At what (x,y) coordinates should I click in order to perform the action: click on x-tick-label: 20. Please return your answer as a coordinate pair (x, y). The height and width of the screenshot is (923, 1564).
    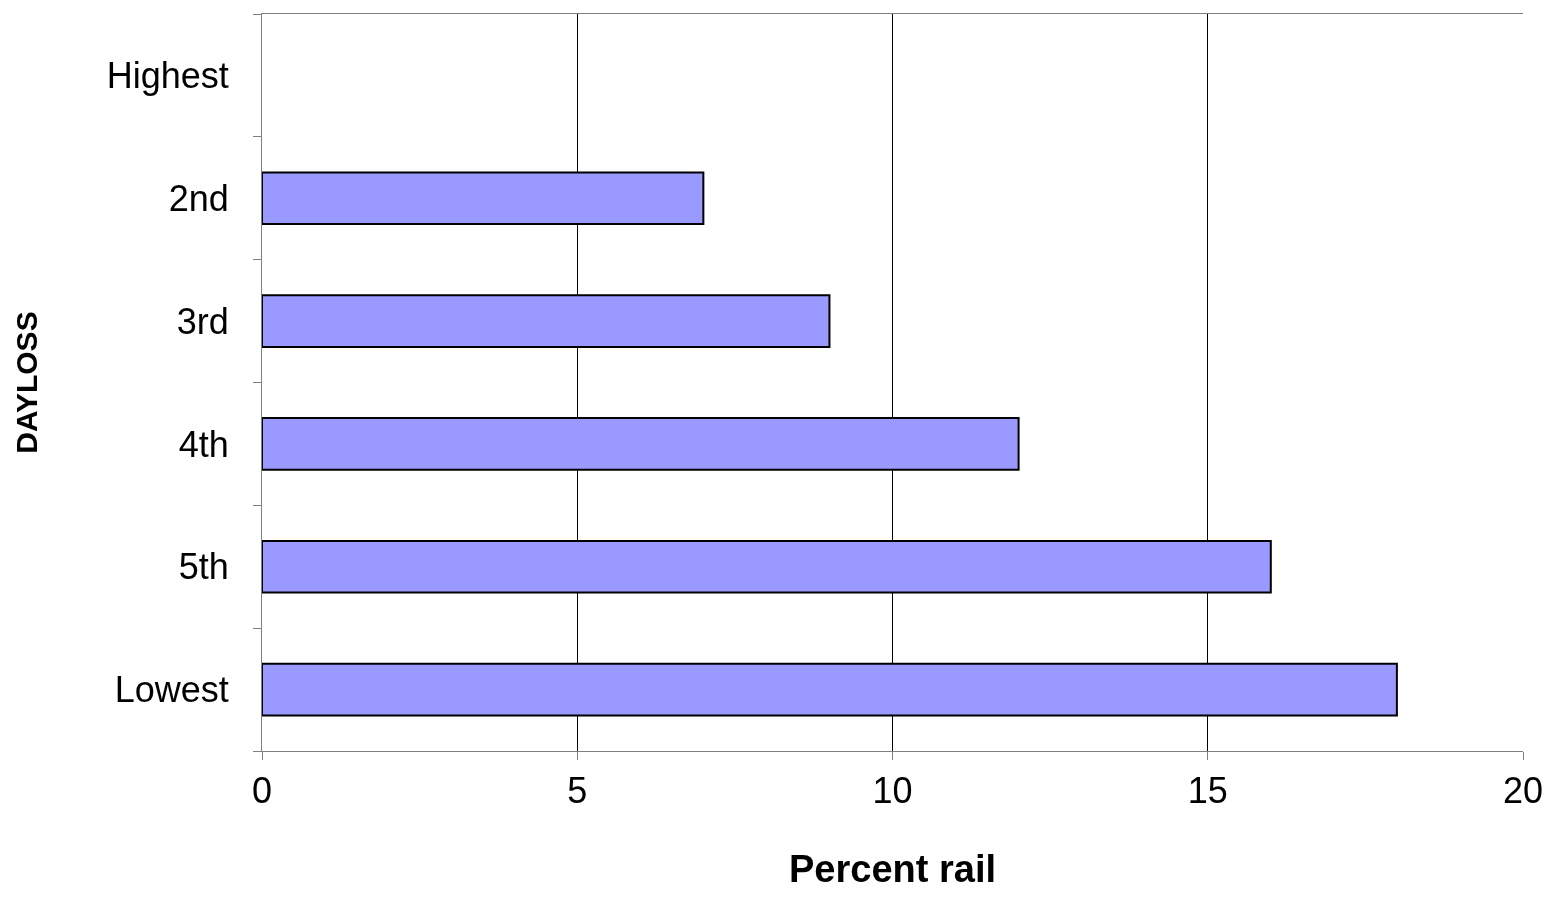
    Looking at the image, I should click on (1523, 791).